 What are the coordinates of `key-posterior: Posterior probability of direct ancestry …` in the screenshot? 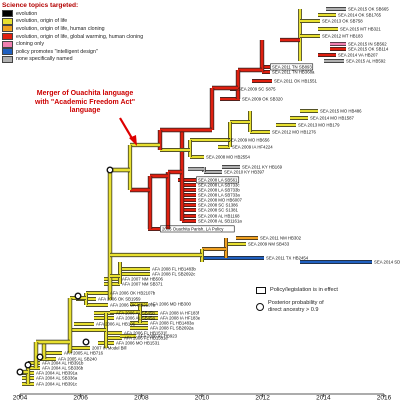 It's located at (290, 306).